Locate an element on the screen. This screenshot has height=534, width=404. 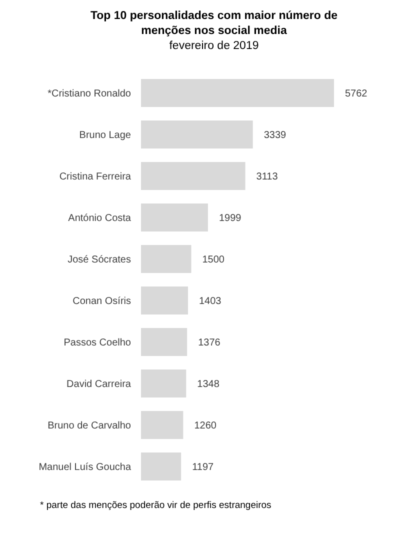
y-tick-label: Bruno Lage is located at coordinates (105, 135).